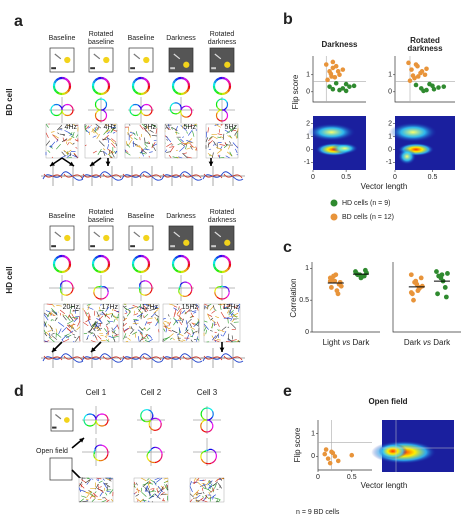  I want to click on card, so click(213, 246).